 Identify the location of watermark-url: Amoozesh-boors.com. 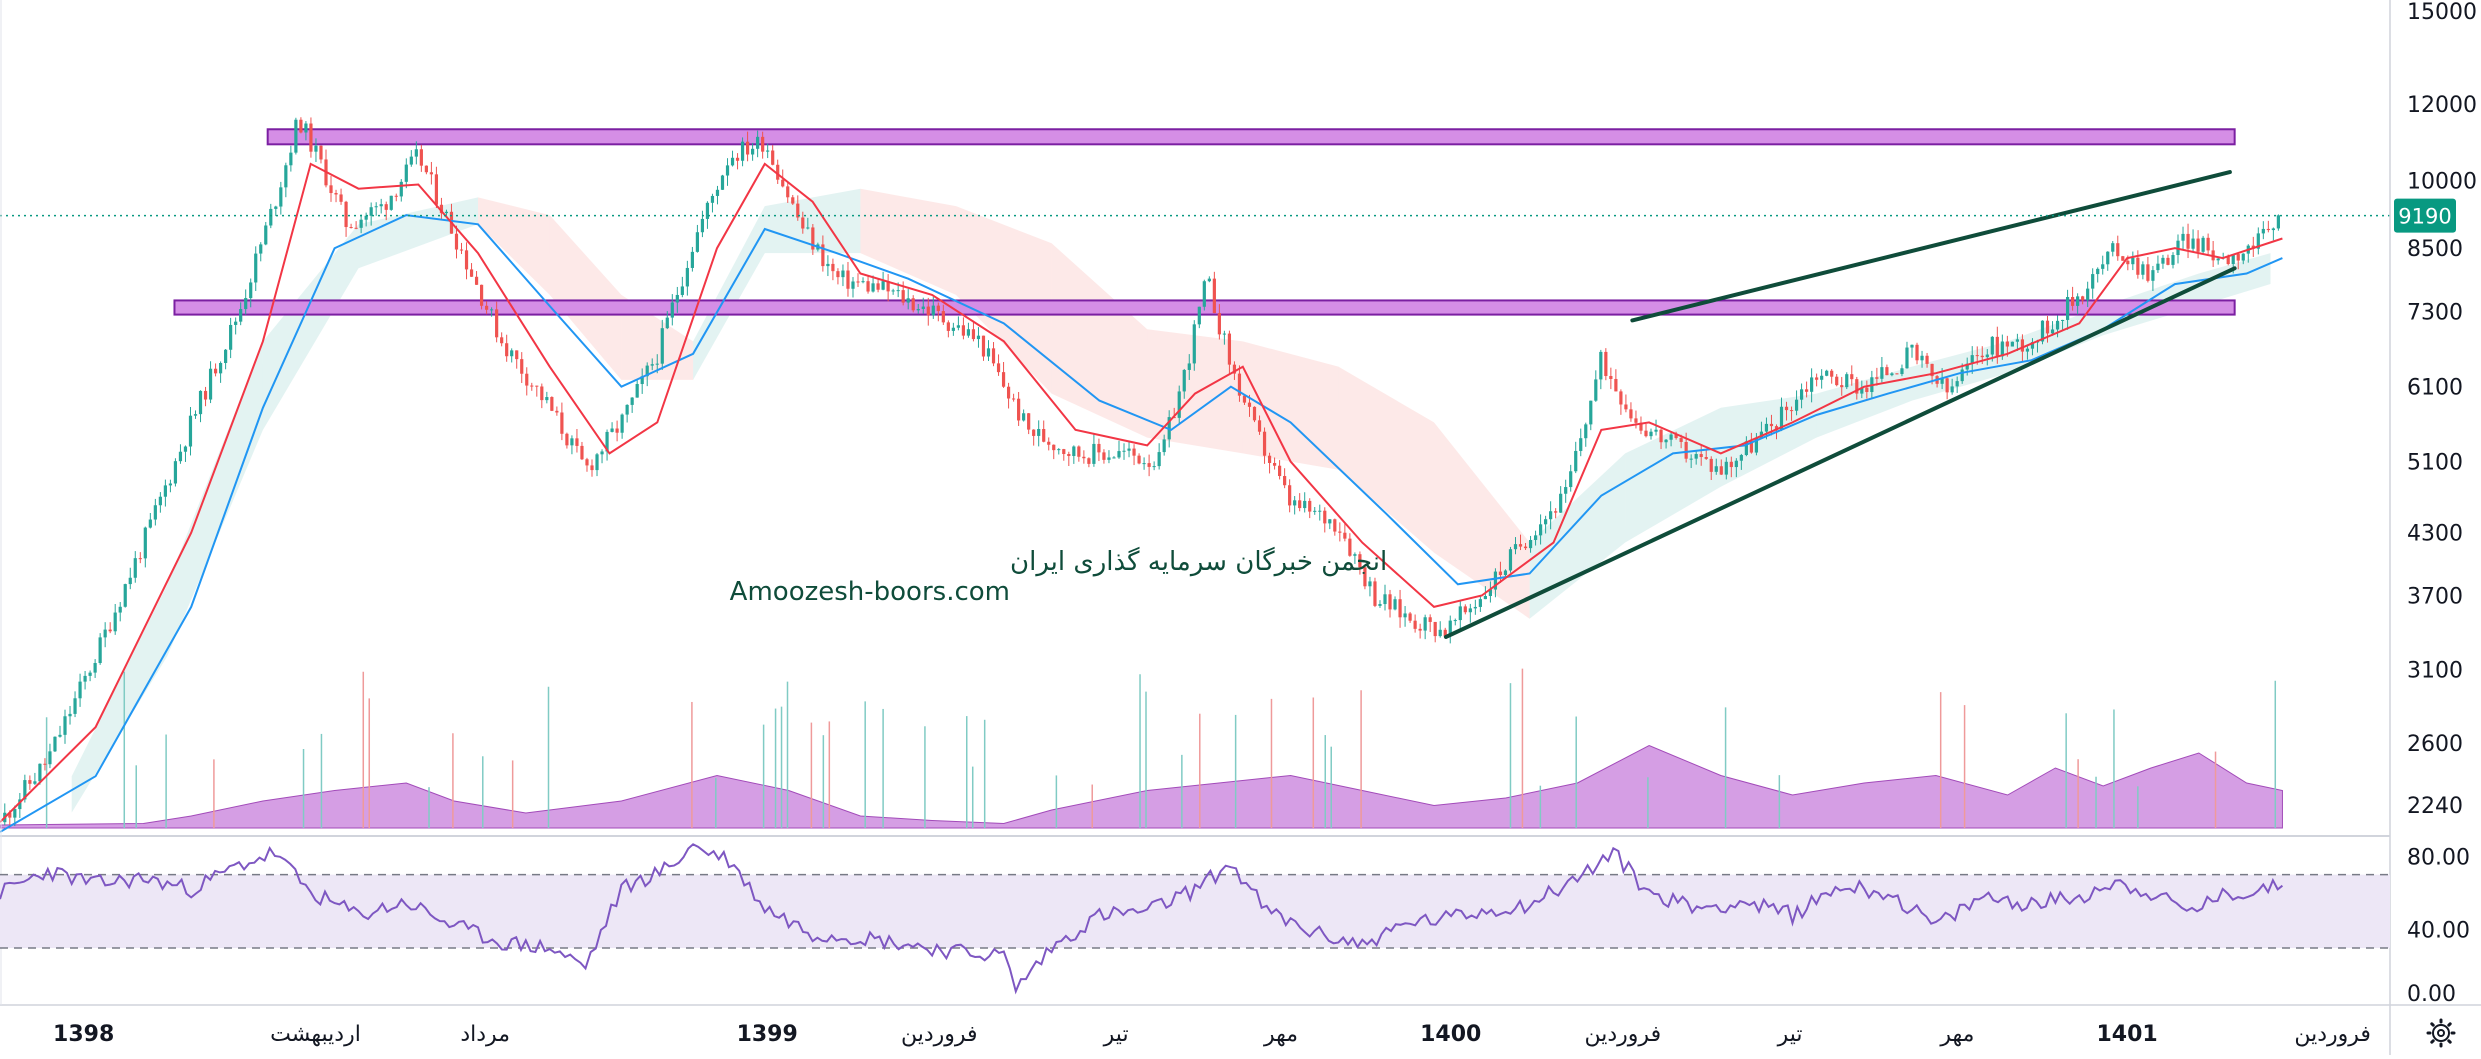
(870, 592).